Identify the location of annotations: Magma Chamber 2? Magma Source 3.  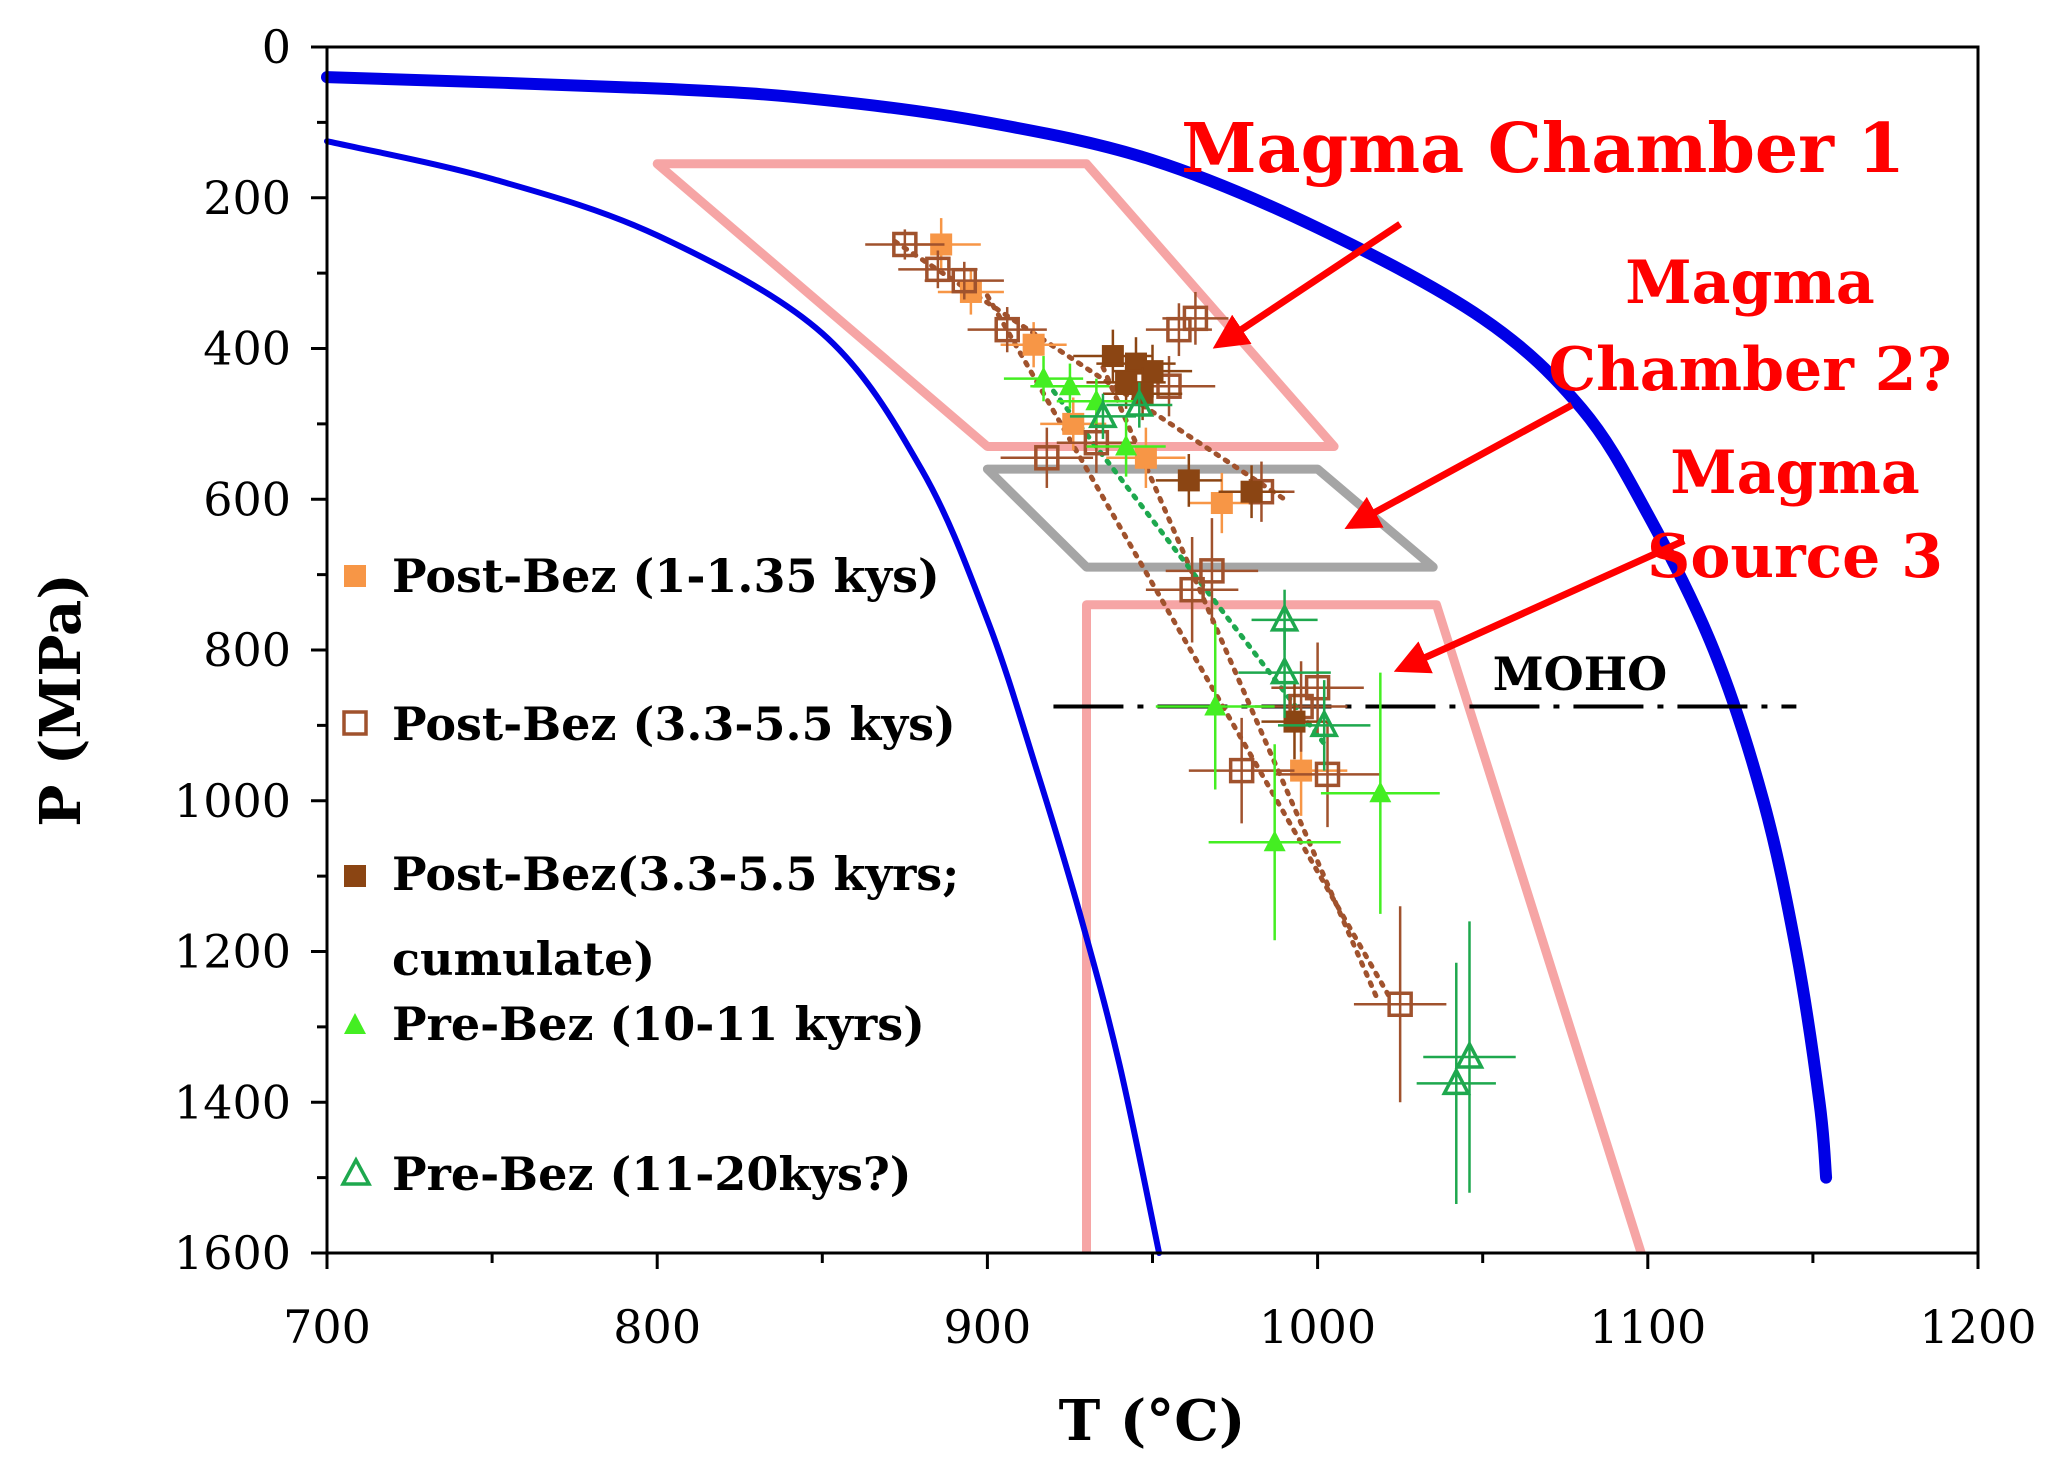
(1582, 447).